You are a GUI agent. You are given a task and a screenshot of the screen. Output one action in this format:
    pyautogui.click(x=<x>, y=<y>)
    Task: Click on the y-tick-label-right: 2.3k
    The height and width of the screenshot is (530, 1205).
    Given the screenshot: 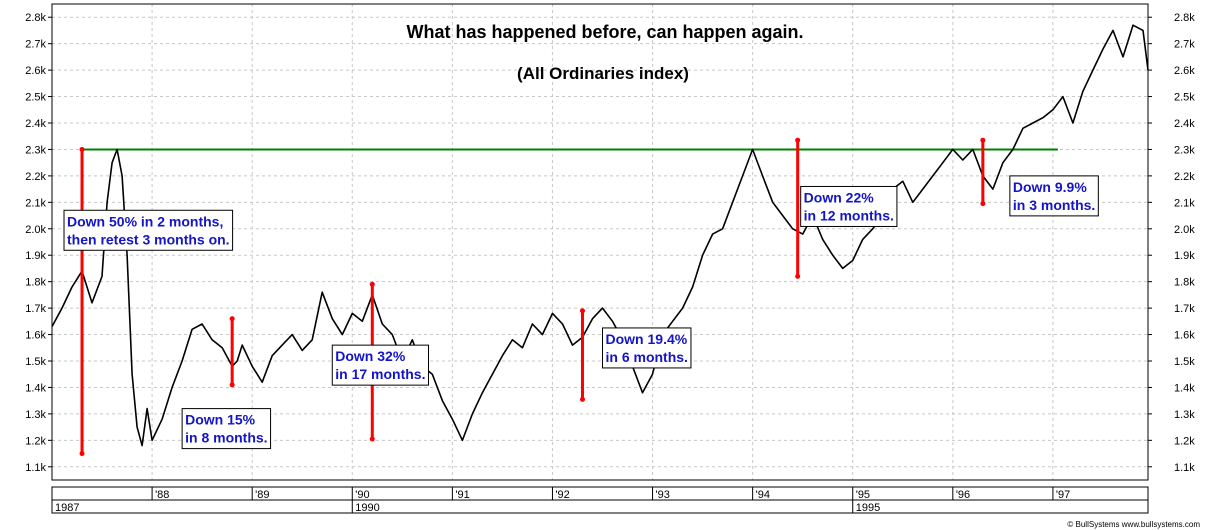 What is the action you would take?
    pyautogui.click(x=1184, y=150)
    